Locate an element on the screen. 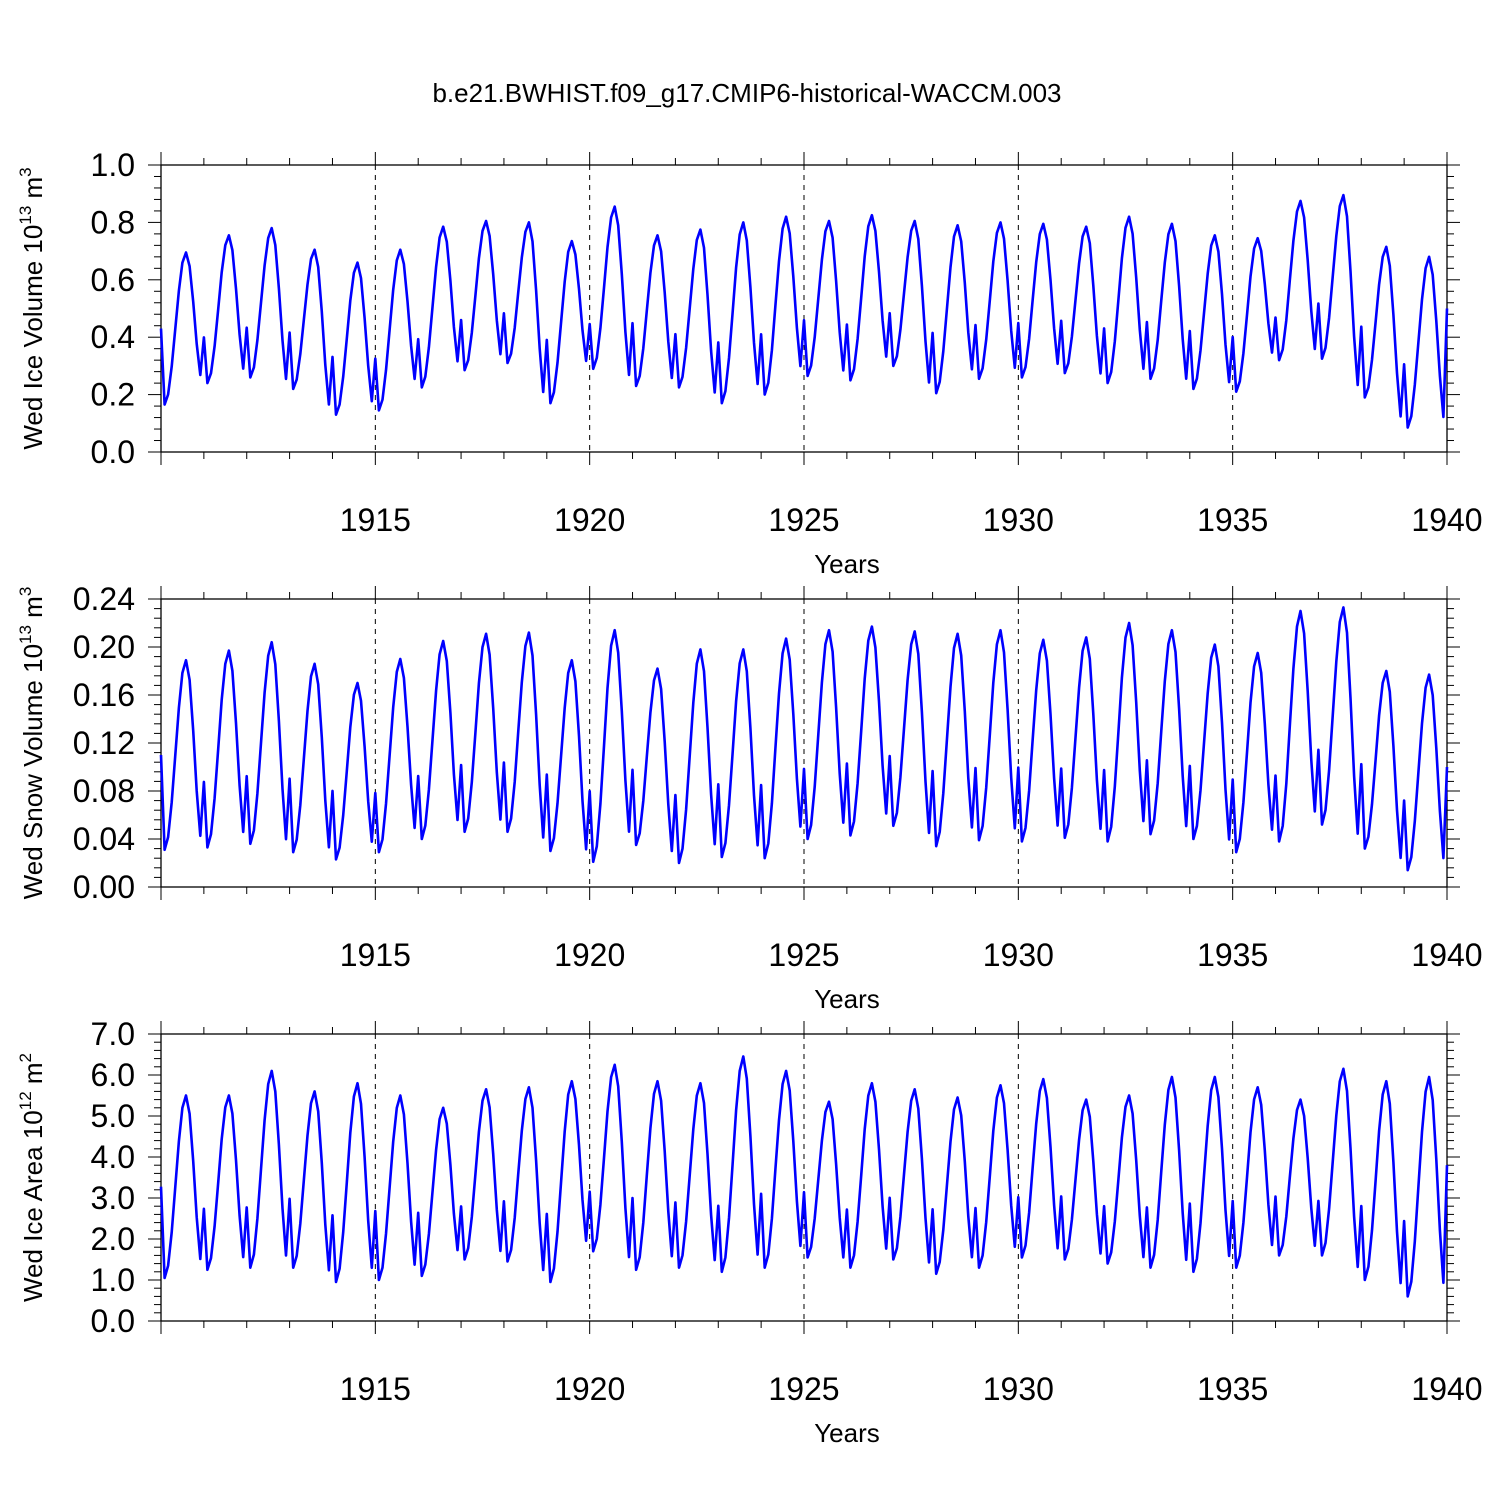 This screenshot has height=1500, width=1500. y-tick-label: 0.4 is located at coordinates (113, 337).